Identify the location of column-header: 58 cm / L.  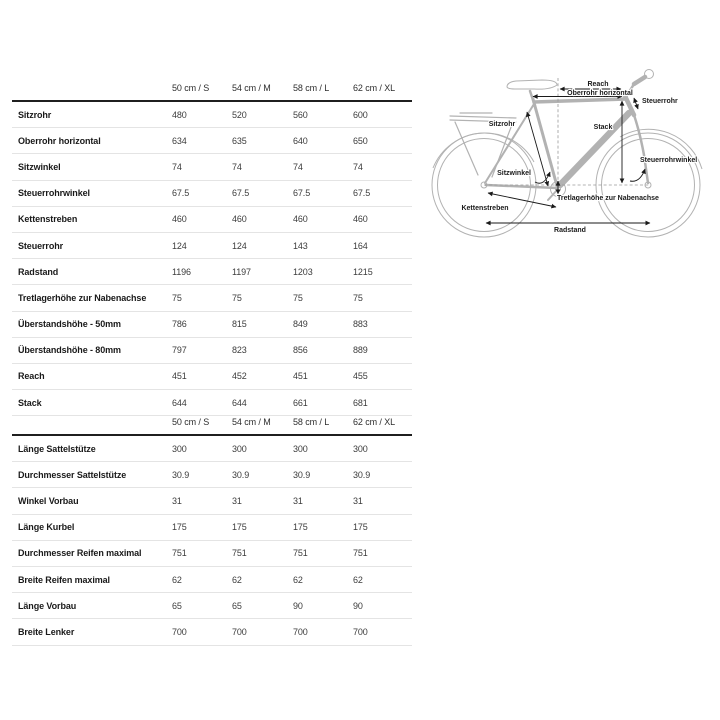
(311, 422).